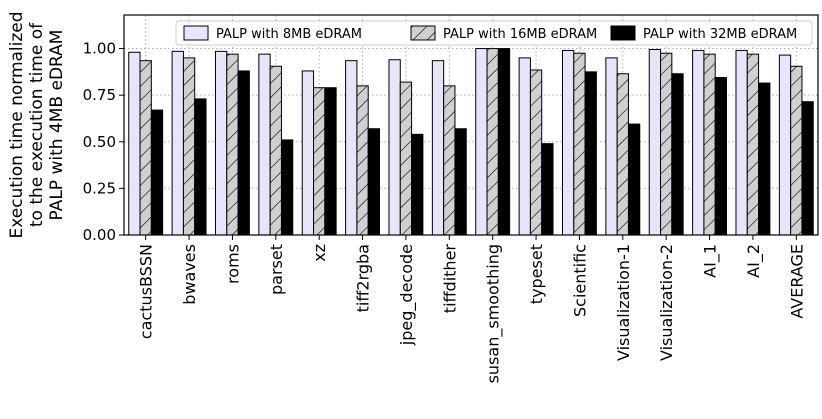 The width and height of the screenshot is (822, 419). I want to click on y-tick-label: 0.75, so click(99, 95).